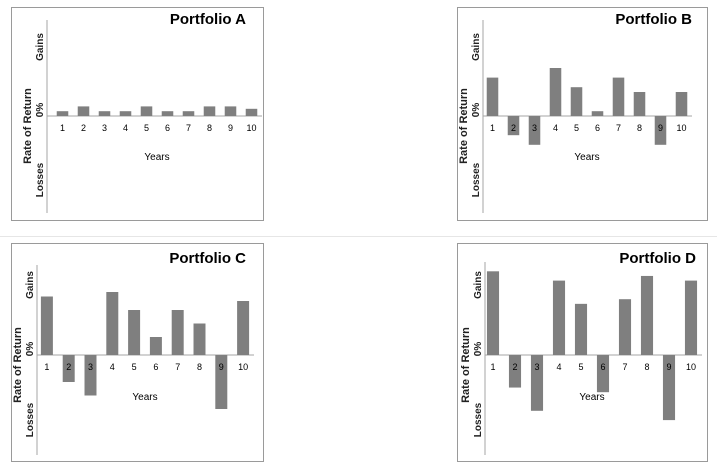 The height and width of the screenshot is (466, 717). What do you see at coordinates (668, 367) in the screenshot?
I see `portfolio-d-x-tick-9: 9` at bounding box center [668, 367].